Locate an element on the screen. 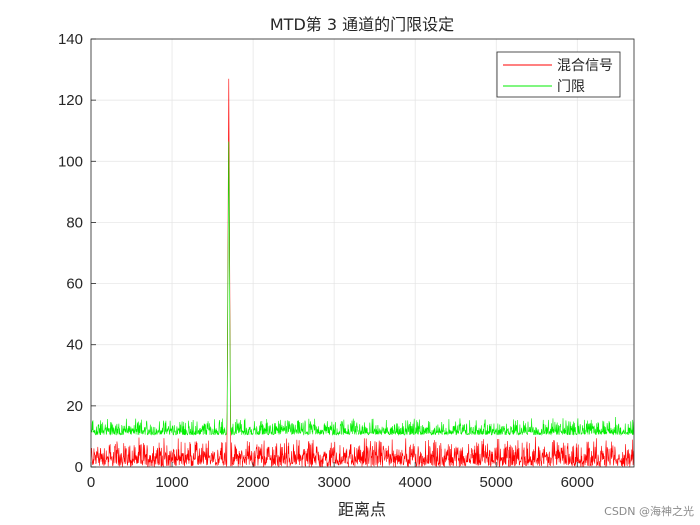 The height and width of the screenshot is (525, 700). x-axis-label: 距离点 is located at coordinates (362, 509).